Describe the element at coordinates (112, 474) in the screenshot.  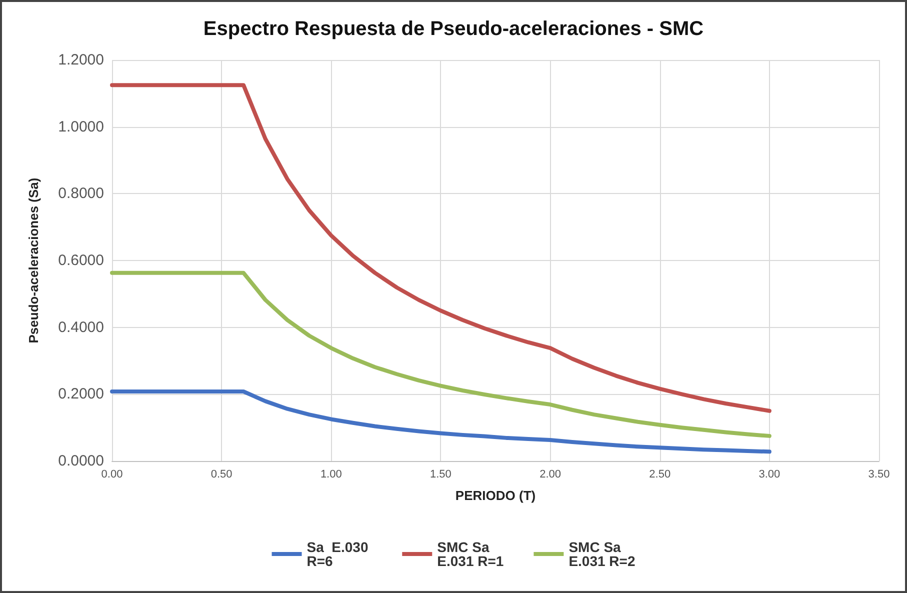
I see `x-tick-label: 0.00` at that location.